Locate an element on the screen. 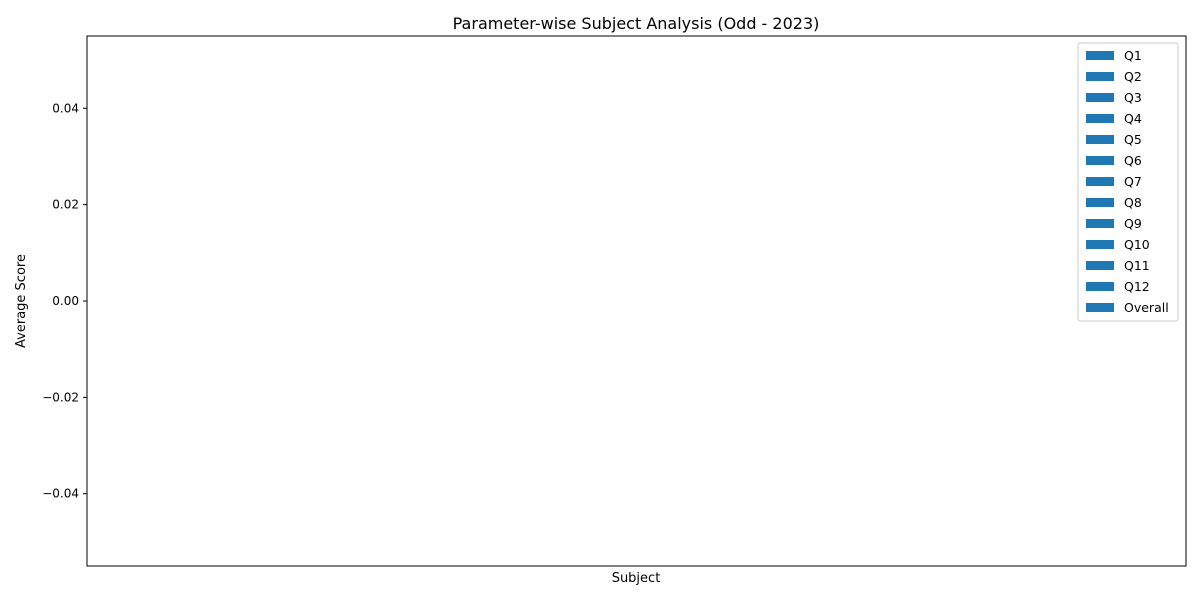  legend-frame is located at coordinates (1128, 182).